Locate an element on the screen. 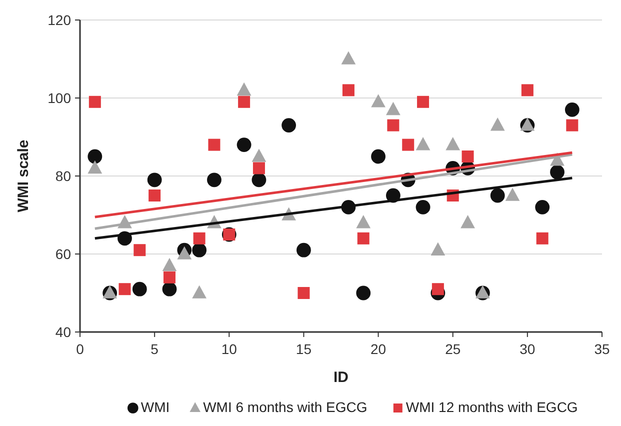 The height and width of the screenshot is (426, 621). x-tick-label: 10 is located at coordinates (229, 349).